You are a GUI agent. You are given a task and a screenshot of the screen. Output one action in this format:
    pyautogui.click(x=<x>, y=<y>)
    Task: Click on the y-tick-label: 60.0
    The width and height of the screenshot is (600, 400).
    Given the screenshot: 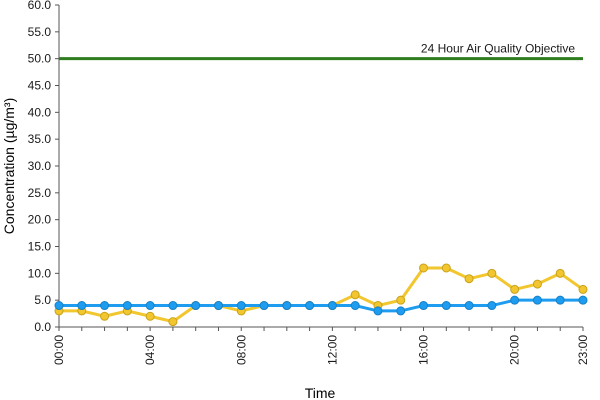 What is the action you would take?
    pyautogui.click(x=40, y=6)
    